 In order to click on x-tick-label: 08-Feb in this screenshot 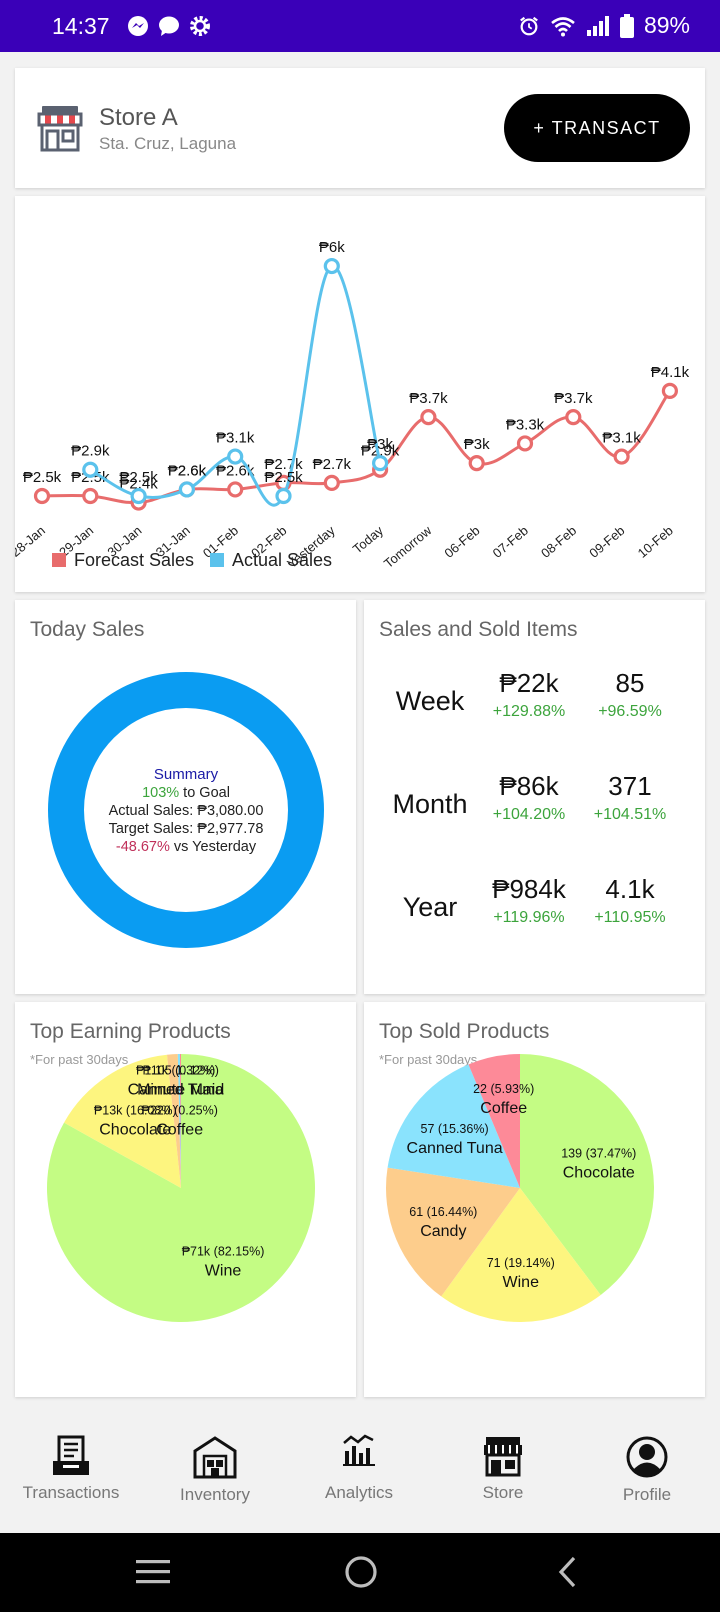, I will do `click(558, 542)`.